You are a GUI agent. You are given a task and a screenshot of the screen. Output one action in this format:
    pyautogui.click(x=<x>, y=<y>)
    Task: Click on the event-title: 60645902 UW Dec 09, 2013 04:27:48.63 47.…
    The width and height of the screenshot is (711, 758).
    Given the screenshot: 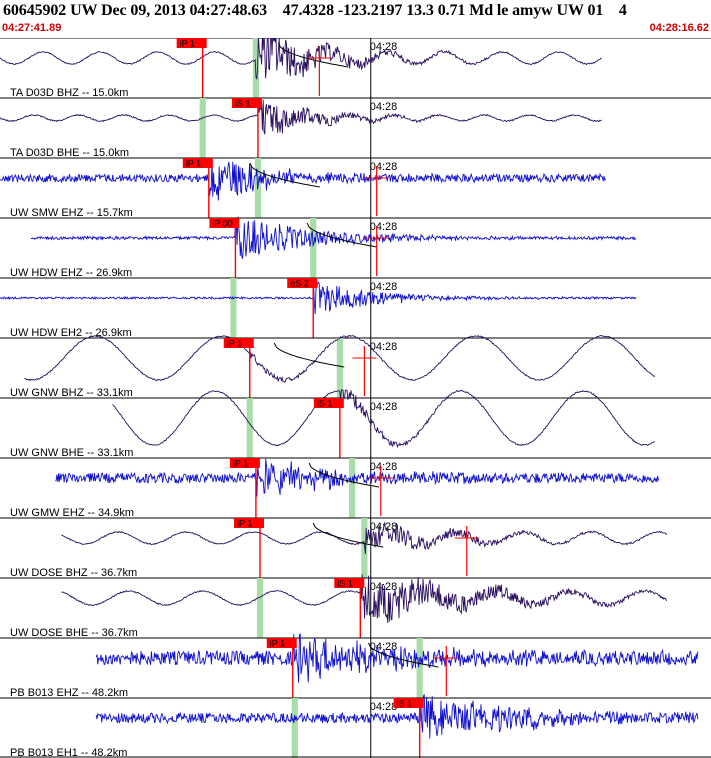 What is the action you would take?
    pyautogui.click(x=315, y=10)
    